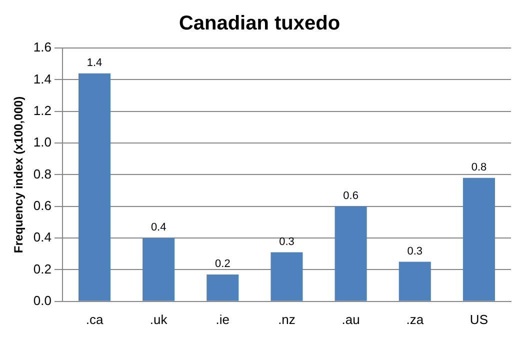  What do you see at coordinates (223, 319) in the screenshot?
I see `x-tick-label: .ie` at bounding box center [223, 319].